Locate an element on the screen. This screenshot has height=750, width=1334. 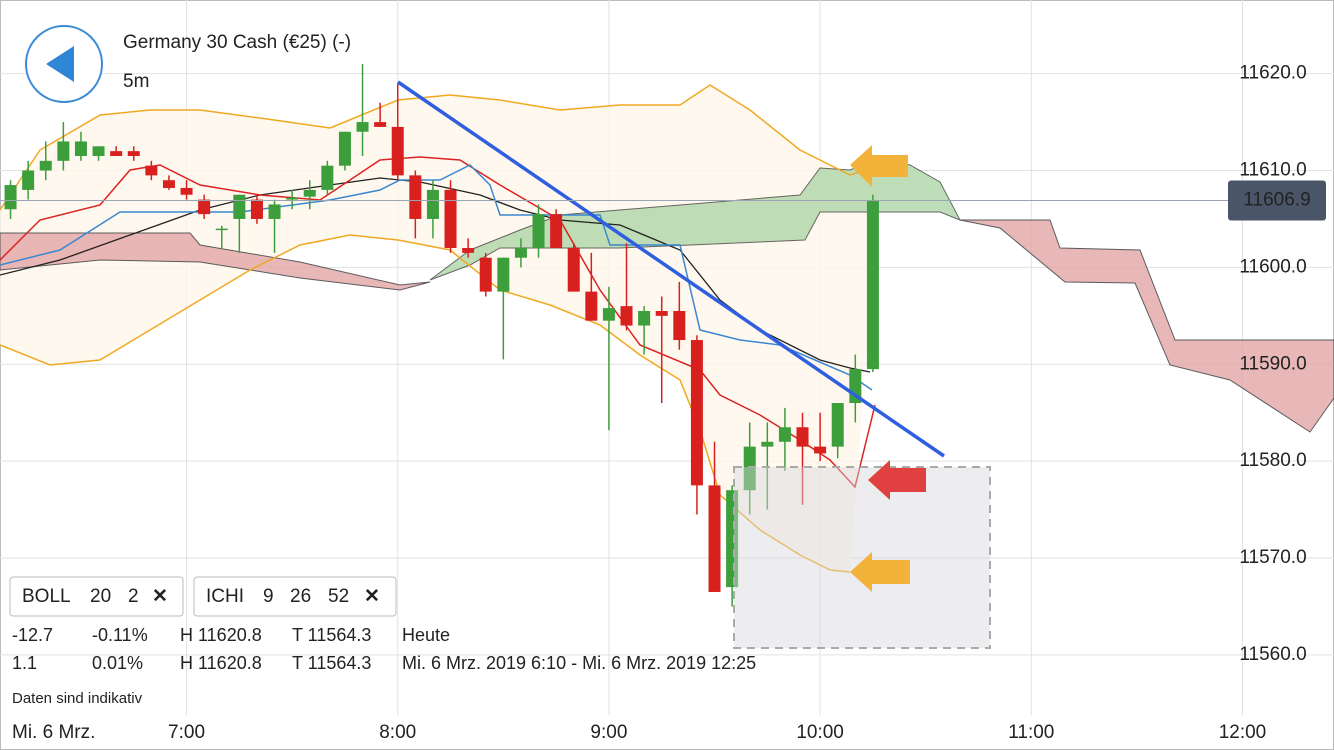
x-tick-label: 9:00 is located at coordinates (608, 732).